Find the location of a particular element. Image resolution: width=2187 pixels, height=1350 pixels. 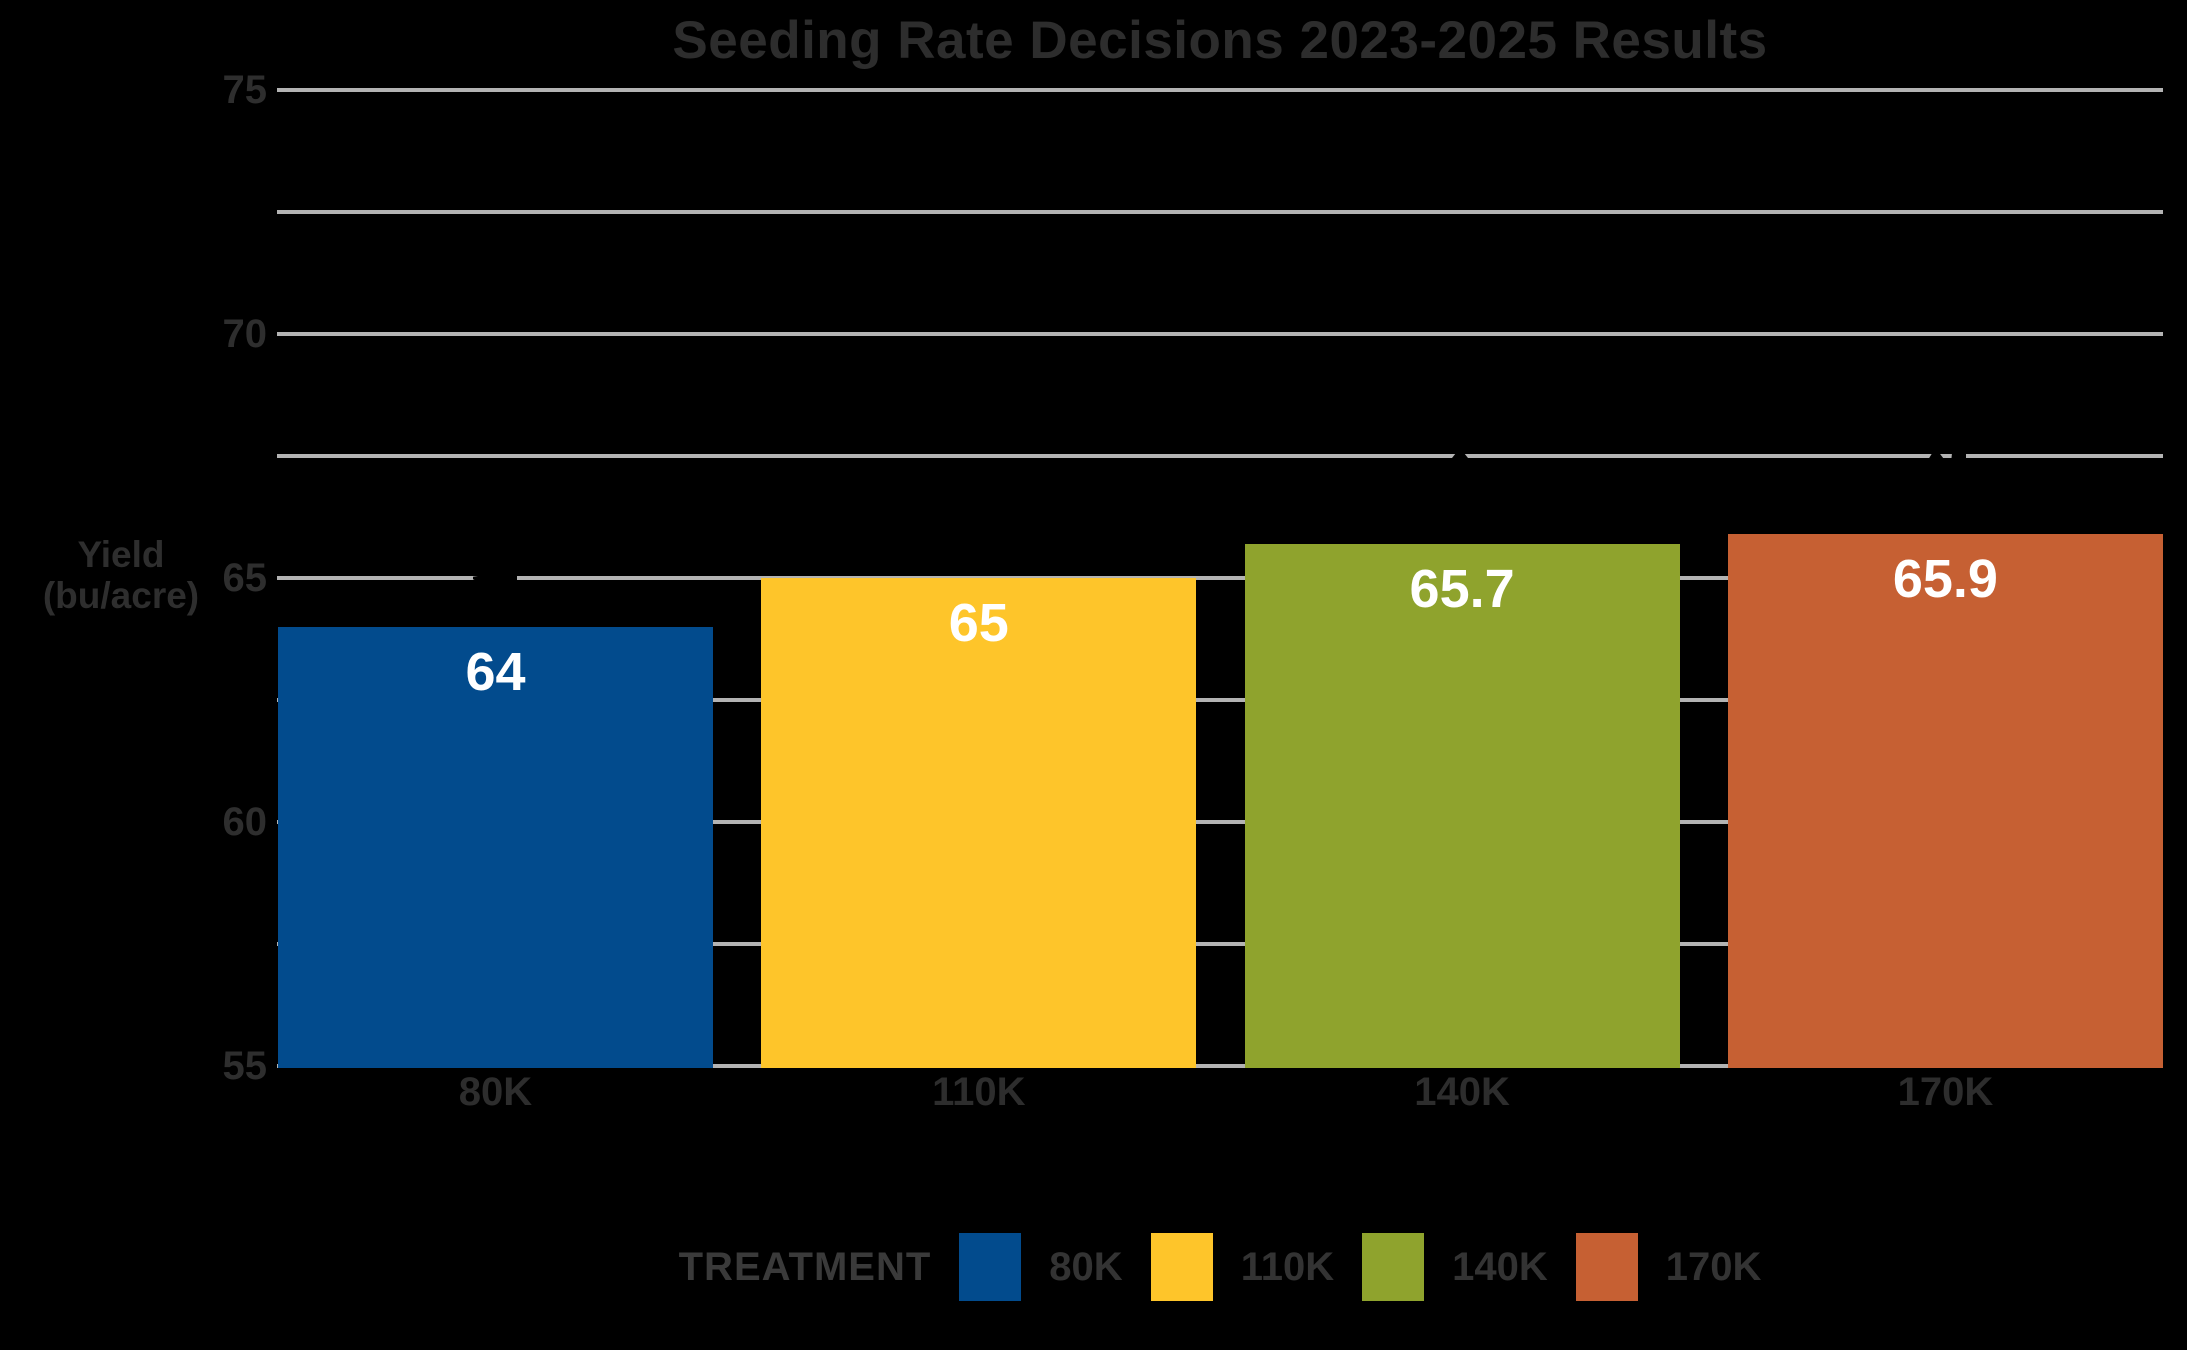

chart-title: Seeding Rate Decisions 2023-2025 Results is located at coordinates (1220, 40).